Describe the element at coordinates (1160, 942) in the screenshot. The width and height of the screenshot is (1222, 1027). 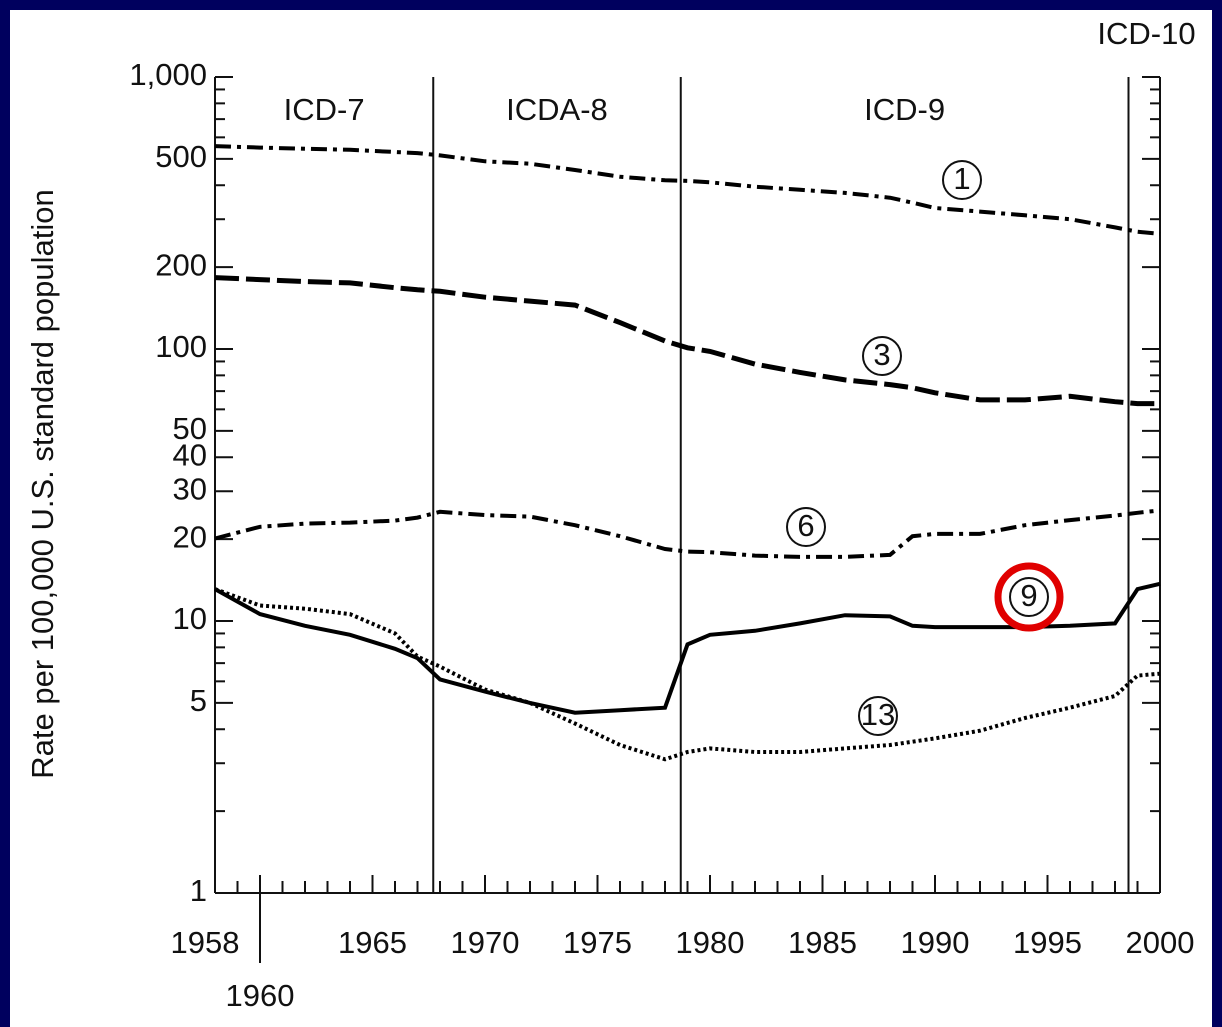
I see `x-tick-label: 2000` at that location.